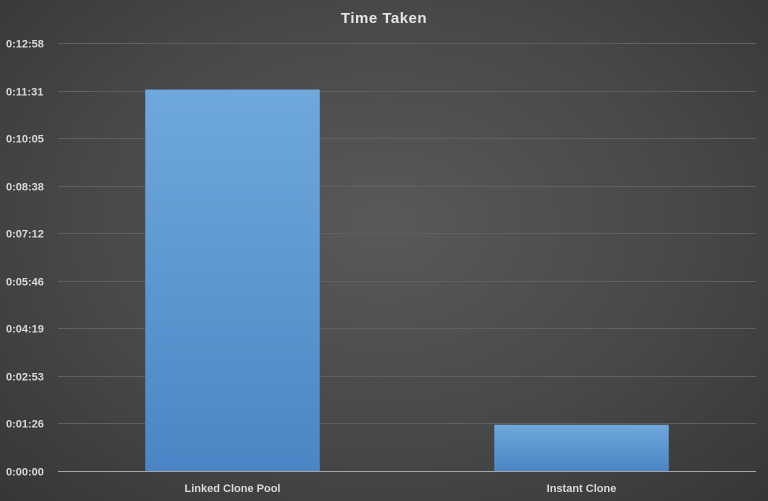 The image size is (768, 501). I want to click on x-category-label: Linked Clone Pool, so click(233, 489).